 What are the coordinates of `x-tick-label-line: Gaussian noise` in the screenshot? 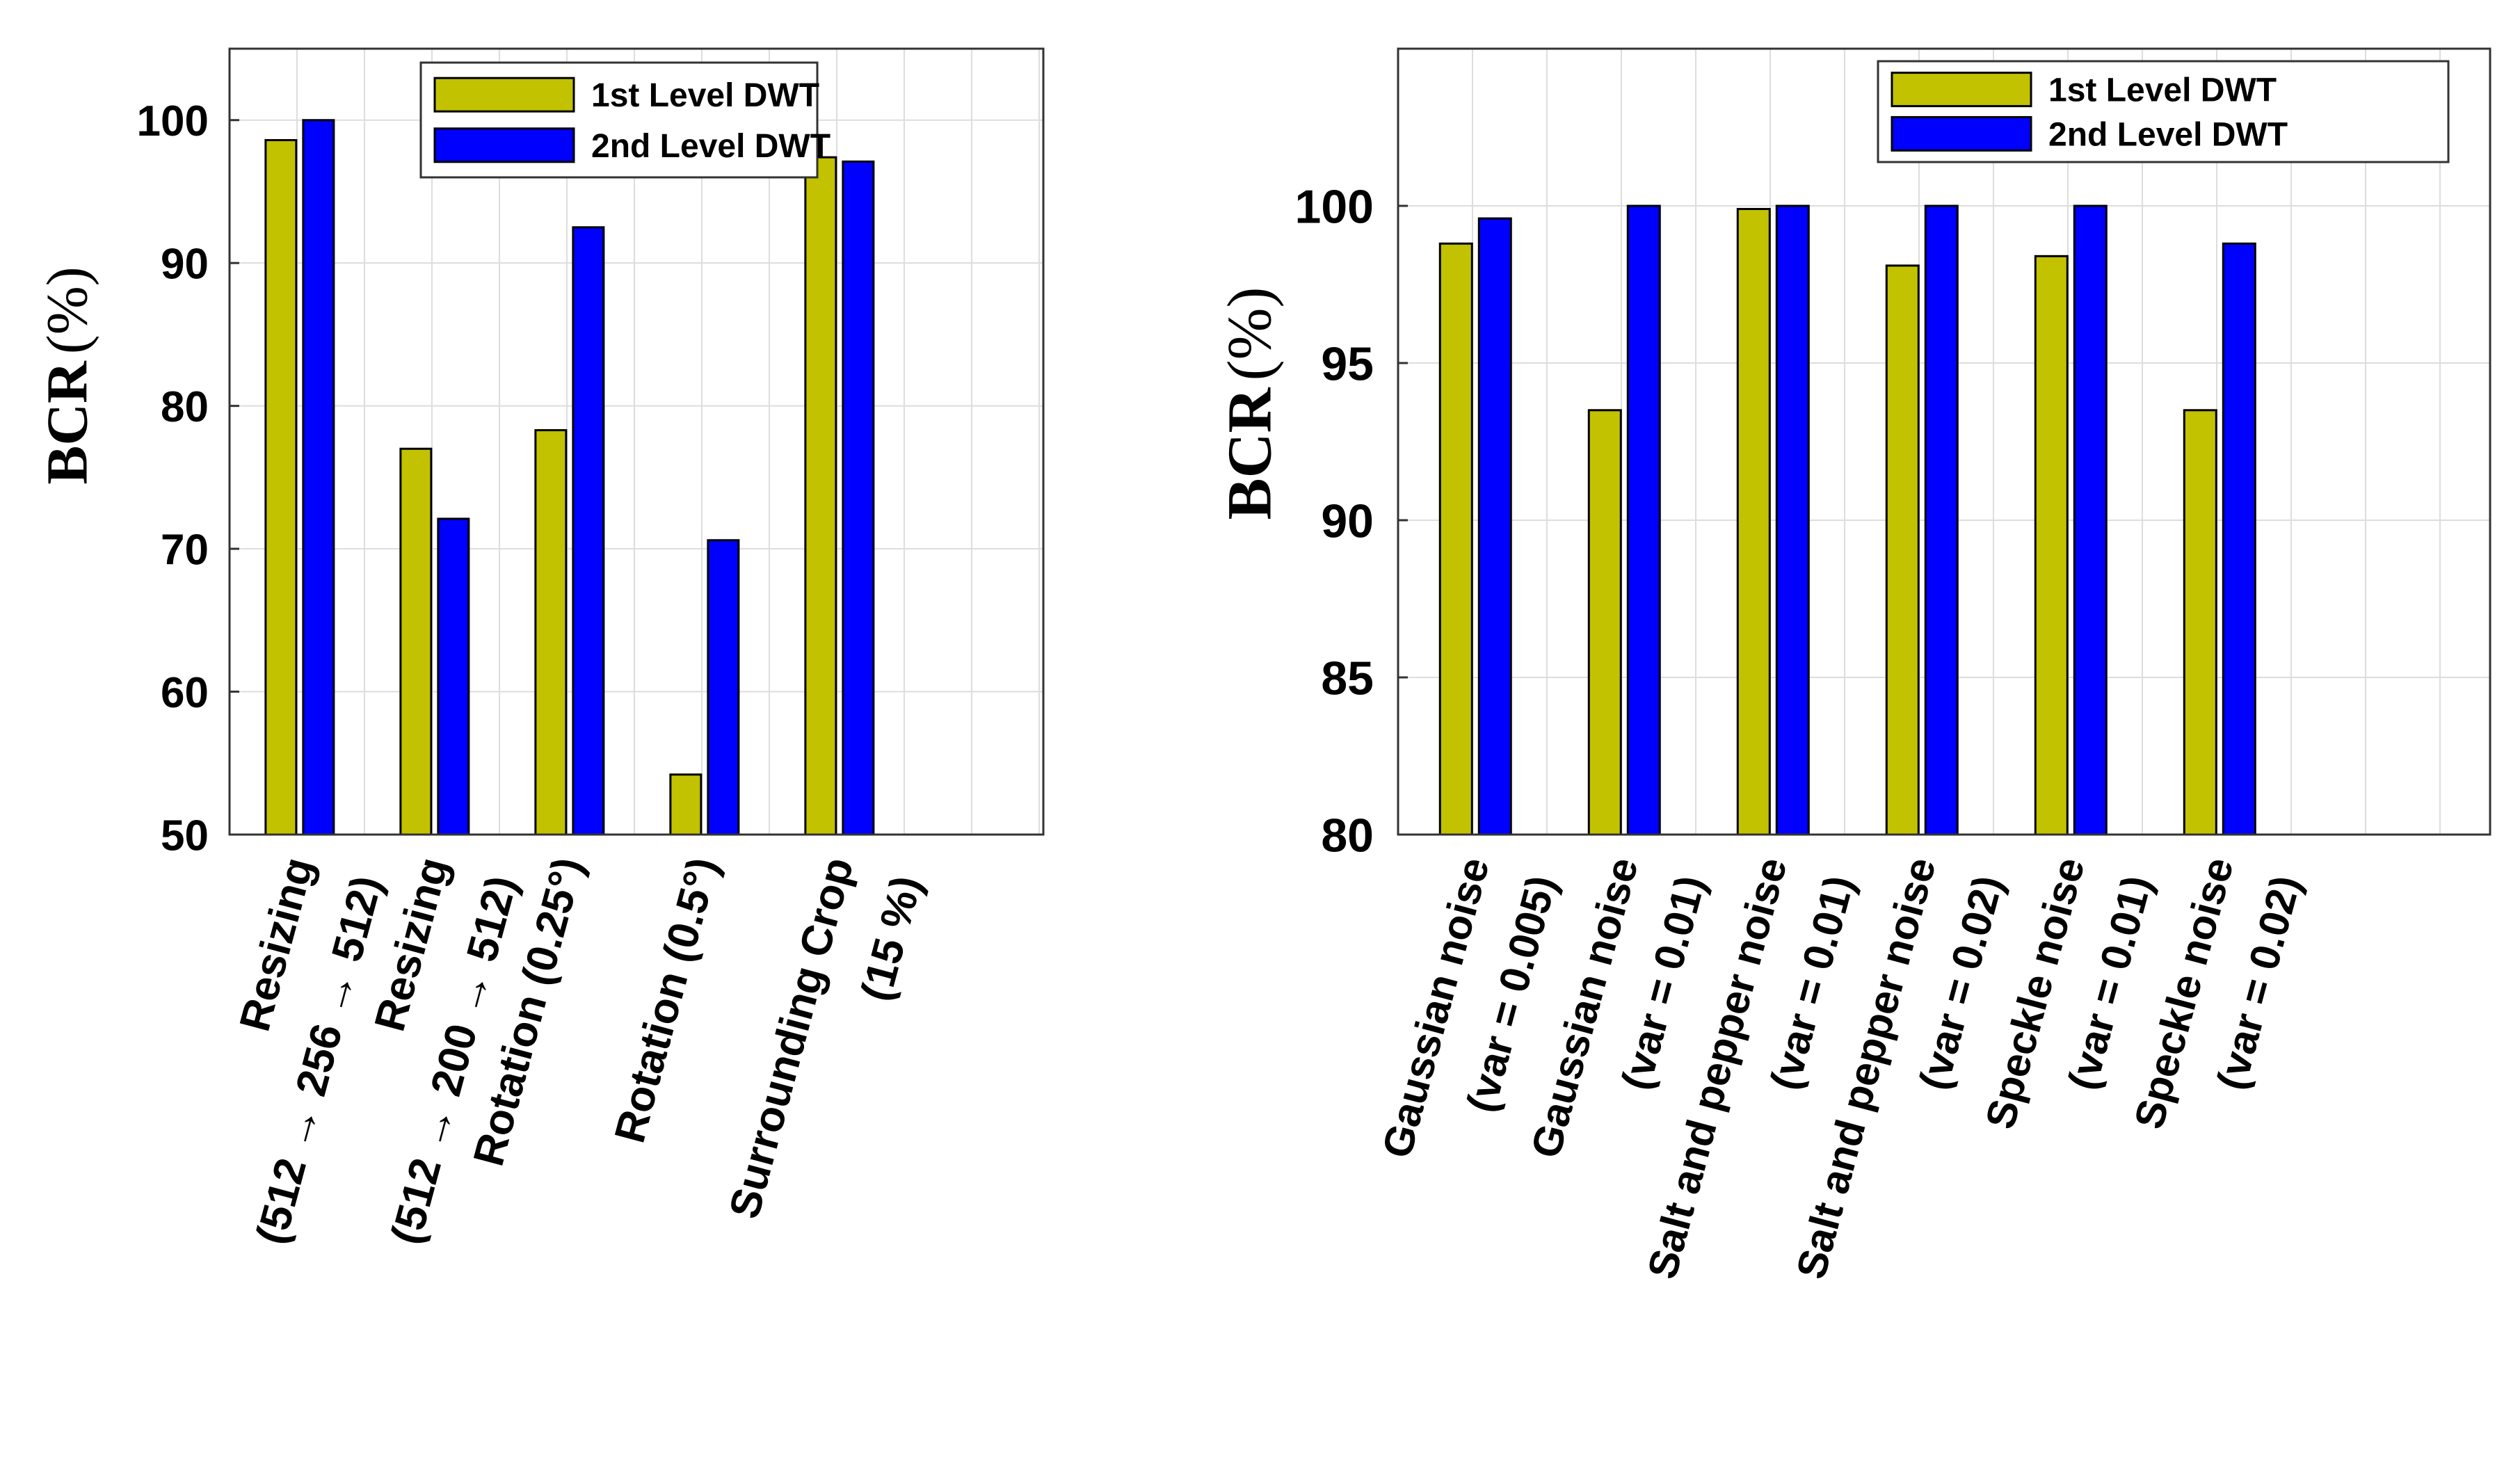 It's located at (1435, 1008).